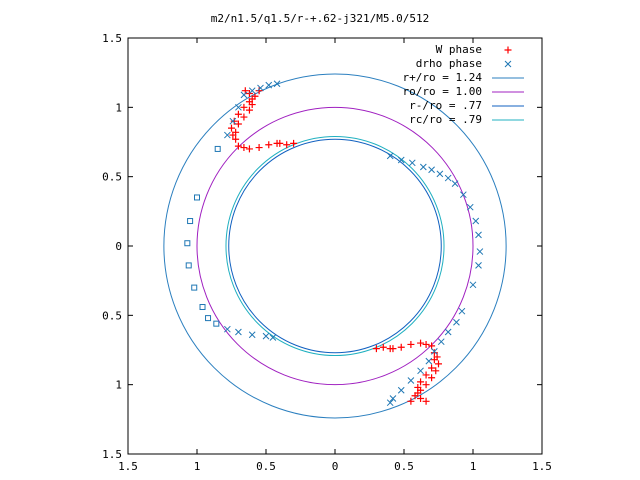 Image resolution: width=640 pixels, height=480 pixels. Describe the element at coordinates (112, 315) in the screenshot. I see `y-tick-label: 0.5` at that location.